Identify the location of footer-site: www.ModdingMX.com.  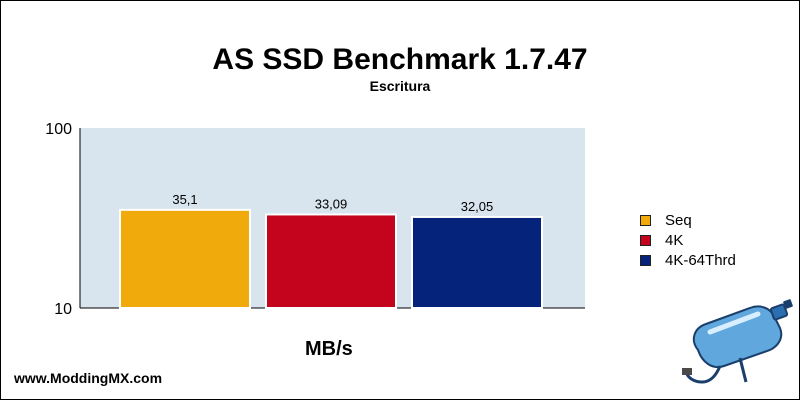
(88, 378).